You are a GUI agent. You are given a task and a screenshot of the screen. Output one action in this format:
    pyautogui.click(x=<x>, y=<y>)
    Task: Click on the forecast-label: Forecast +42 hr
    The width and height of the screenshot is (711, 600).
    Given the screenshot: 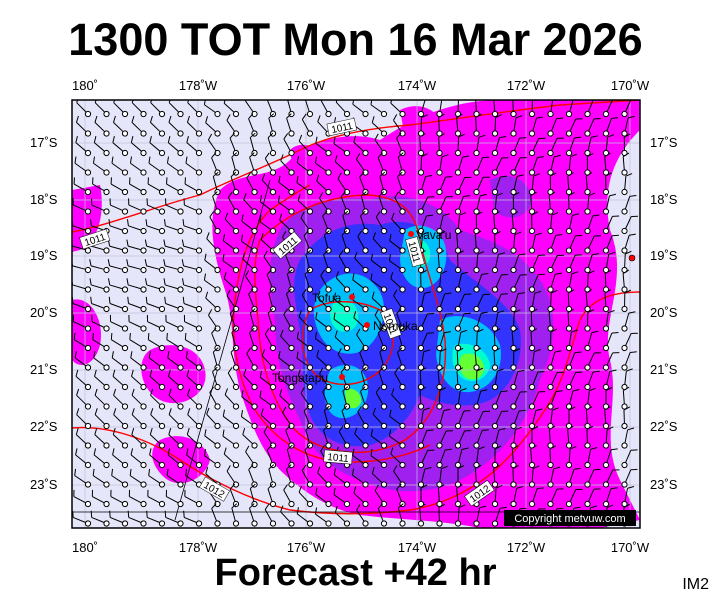 What is the action you would take?
    pyautogui.click(x=355, y=573)
    